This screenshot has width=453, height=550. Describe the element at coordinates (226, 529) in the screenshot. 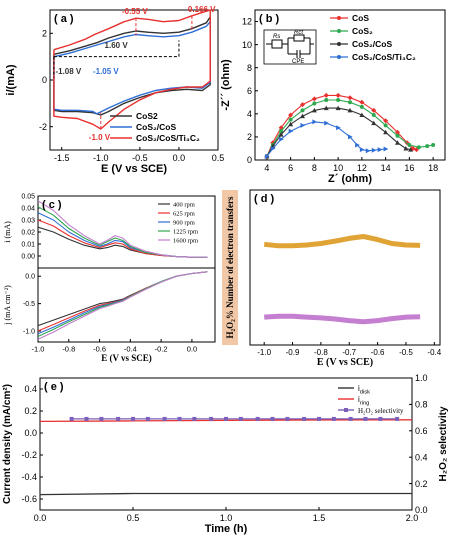

I see `x-axis-label: Time (h)` at that location.